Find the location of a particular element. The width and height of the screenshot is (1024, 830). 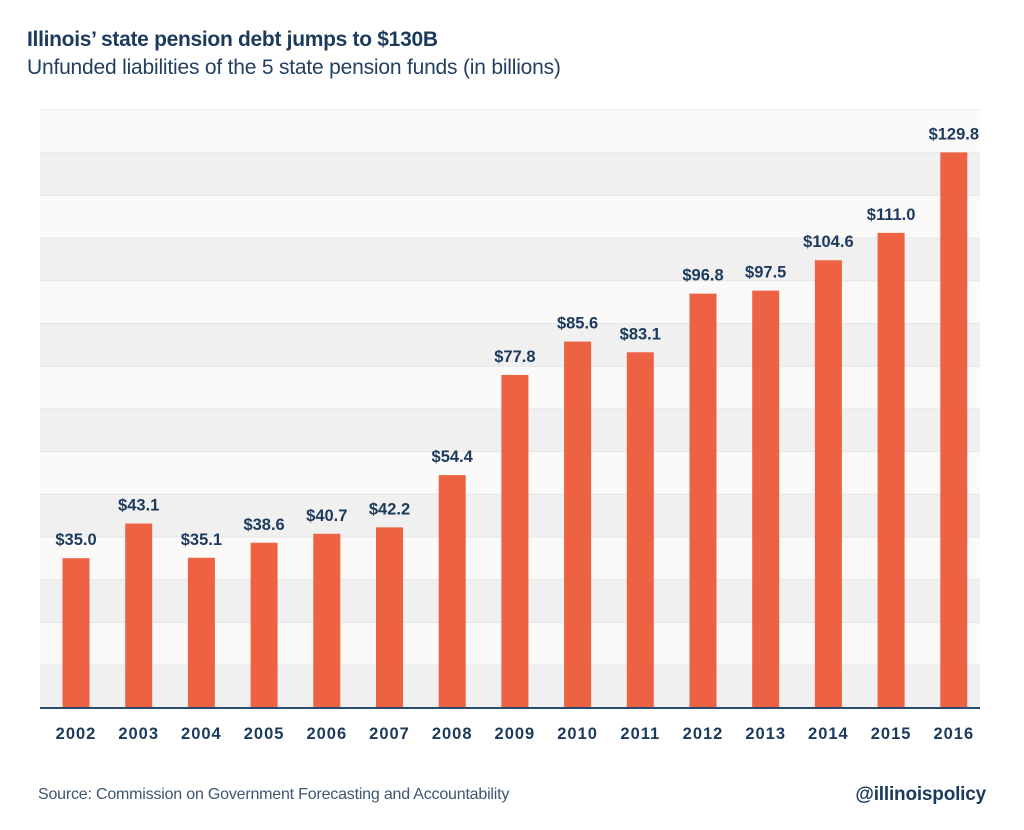

bar-2016 is located at coordinates (954, 430).